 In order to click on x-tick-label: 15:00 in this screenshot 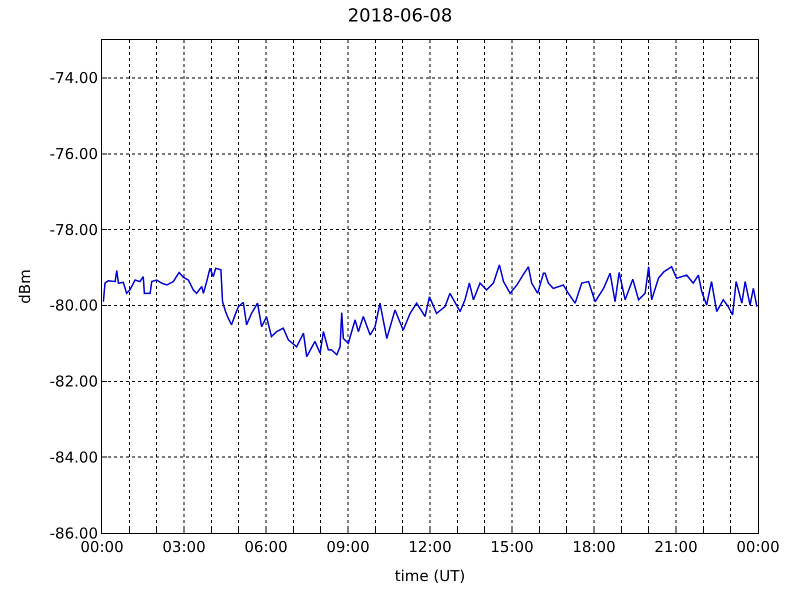, I will do `click(512, 547)`.